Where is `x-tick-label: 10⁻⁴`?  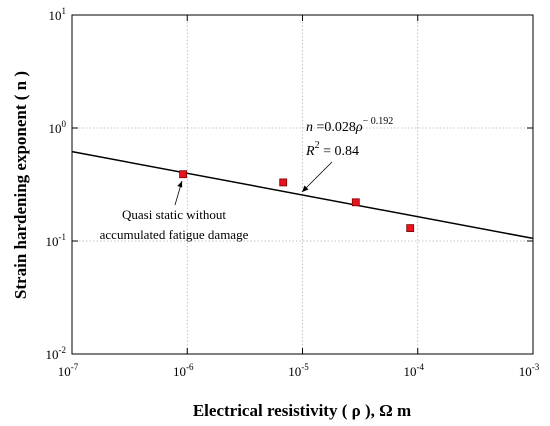 x-tick-label: 10⁻⁴ is located at coordinates (414, 370).